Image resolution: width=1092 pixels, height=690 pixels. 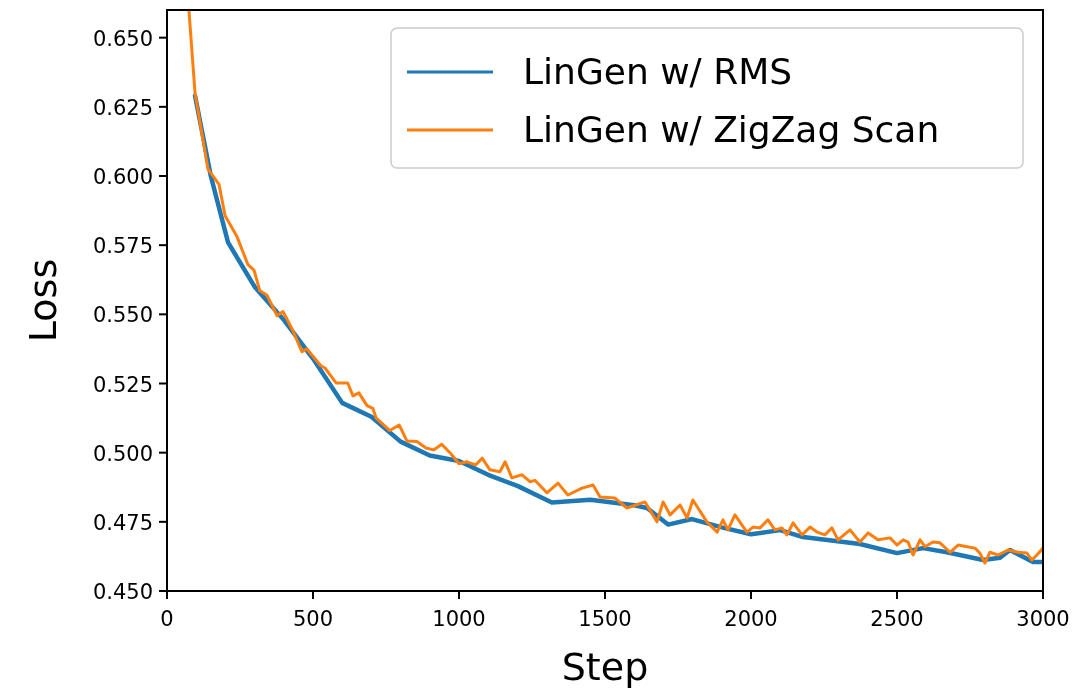 What do you see at coordinates (1043, 619) in the screenshot?
I see `x-tick-label: 3000` at bounding box center [1043, 619].